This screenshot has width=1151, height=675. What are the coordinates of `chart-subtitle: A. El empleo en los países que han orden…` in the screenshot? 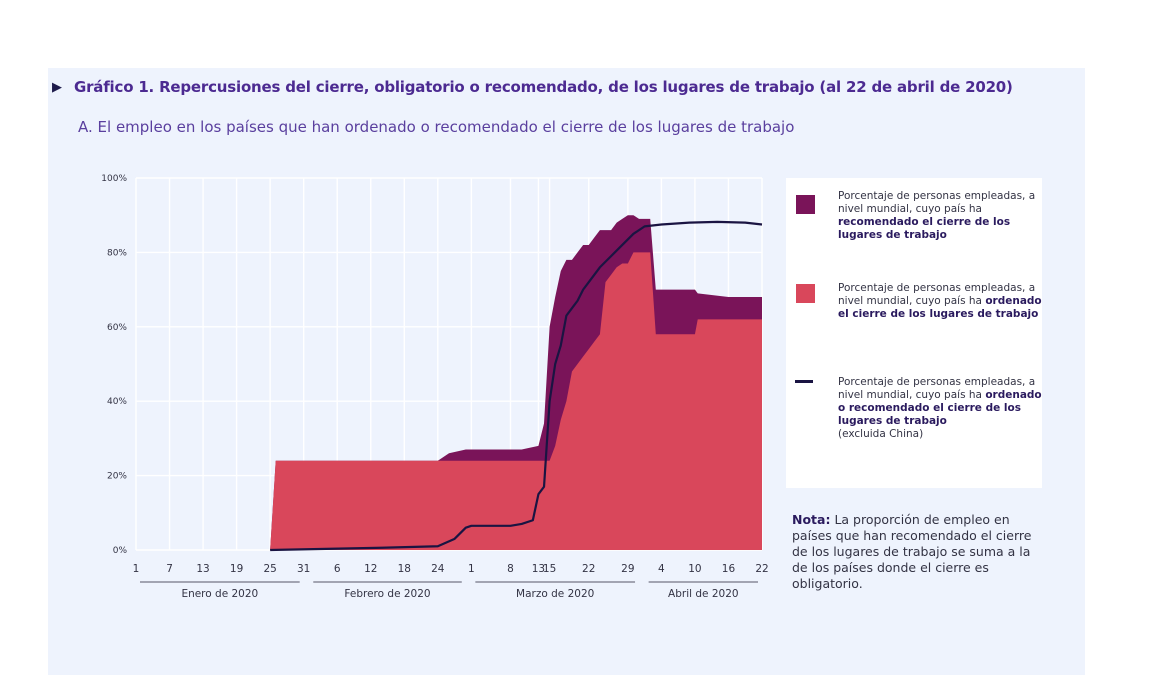 It's located at (436, 127).